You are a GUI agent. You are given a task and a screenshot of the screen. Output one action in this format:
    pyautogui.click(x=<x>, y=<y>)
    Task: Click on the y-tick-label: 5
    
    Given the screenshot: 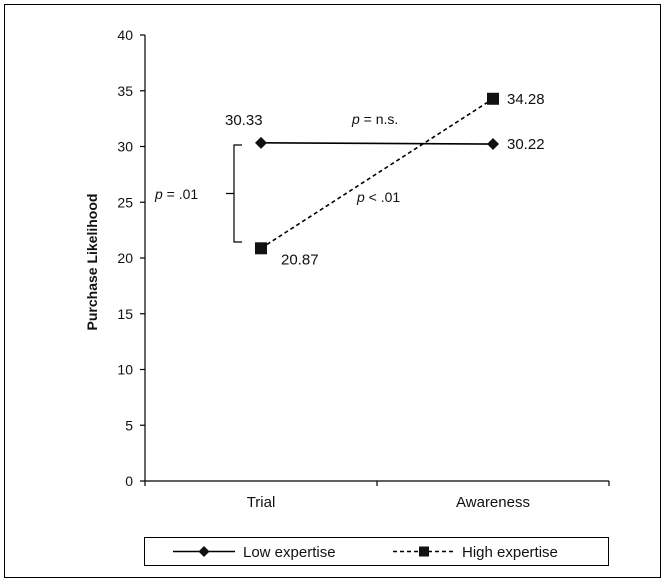 What is the action you would take?
    pyautogui.click(x=129, y=425)
    